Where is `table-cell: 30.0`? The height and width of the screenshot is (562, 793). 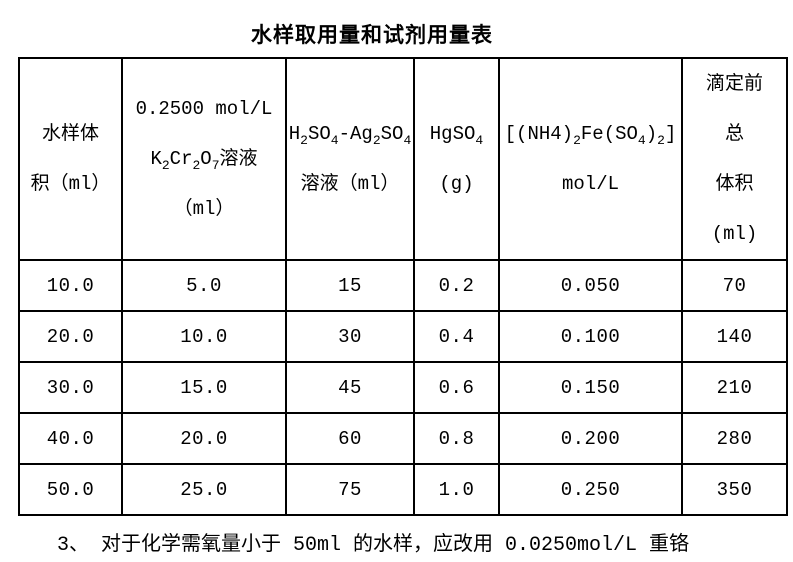
table-cell: 30.0 is located at coordinates (70, 387).